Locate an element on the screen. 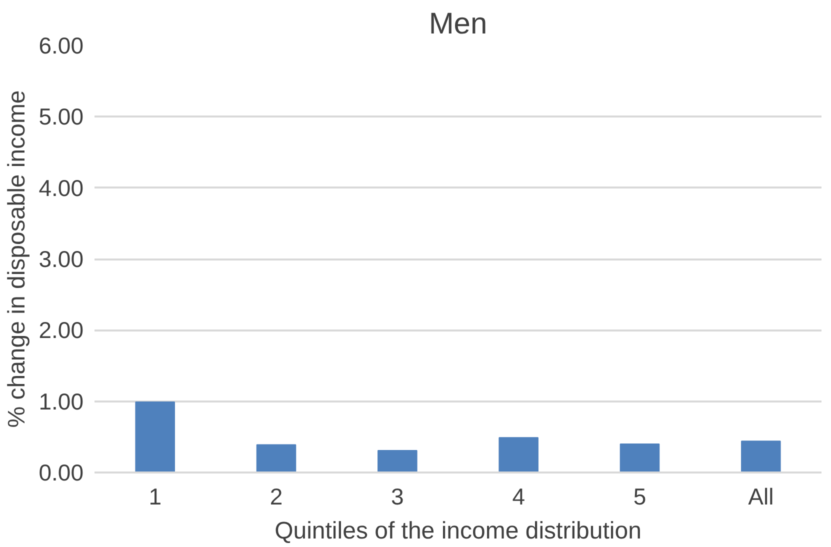 The width and height of the screenshot is (831, 547). x-tick-label: 2 is located at coordinates (276, 497).